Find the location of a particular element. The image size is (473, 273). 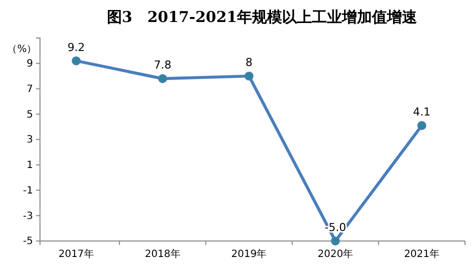

x-tick-label: 2019年 is located at coordinates (249, 254).